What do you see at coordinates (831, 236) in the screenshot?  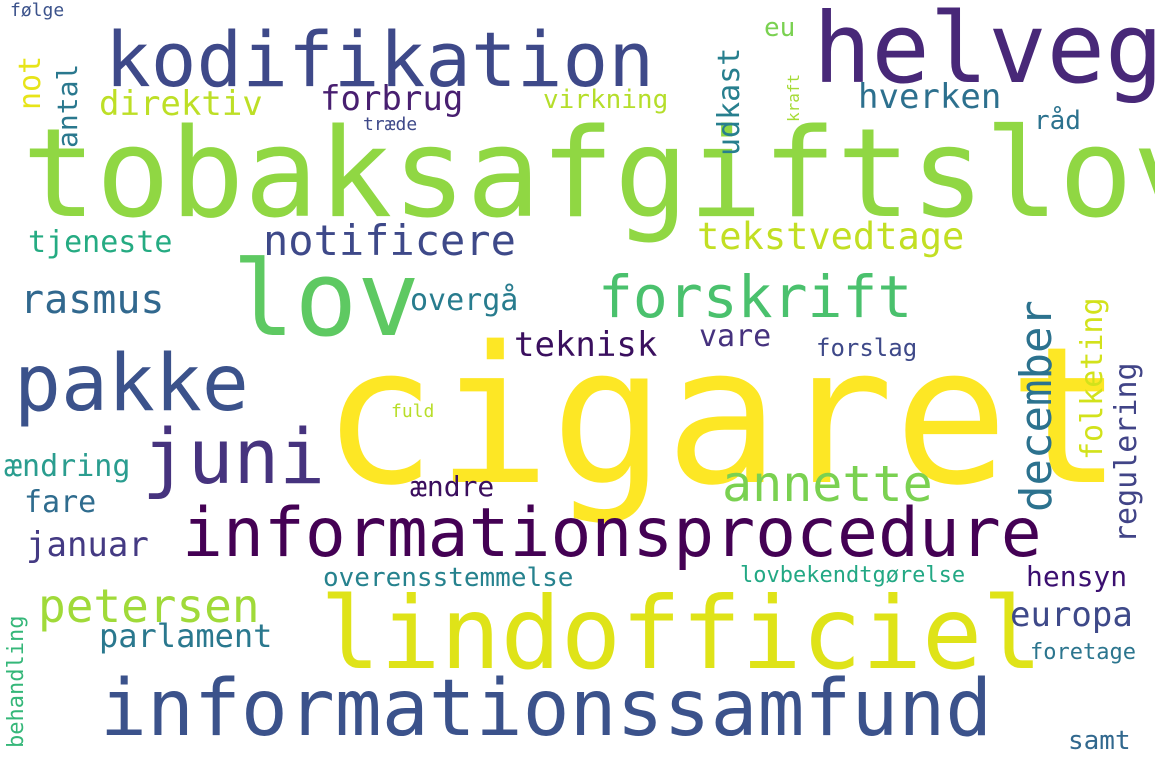 I see `word-tekstvedtage: tekstvedtage` at bounding box center [831, 236].